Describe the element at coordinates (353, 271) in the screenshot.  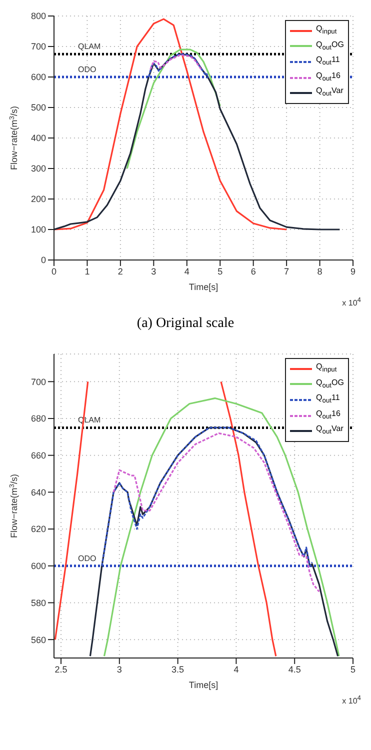
I see `x-tick-label: 9` at that location.